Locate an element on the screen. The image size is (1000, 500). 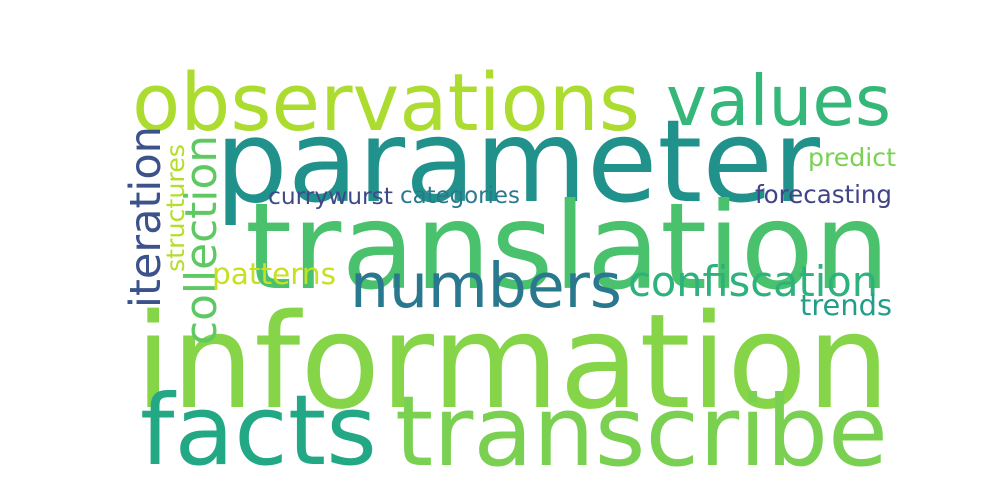
word-patterns: patterns is located at coordinates (274, 274).